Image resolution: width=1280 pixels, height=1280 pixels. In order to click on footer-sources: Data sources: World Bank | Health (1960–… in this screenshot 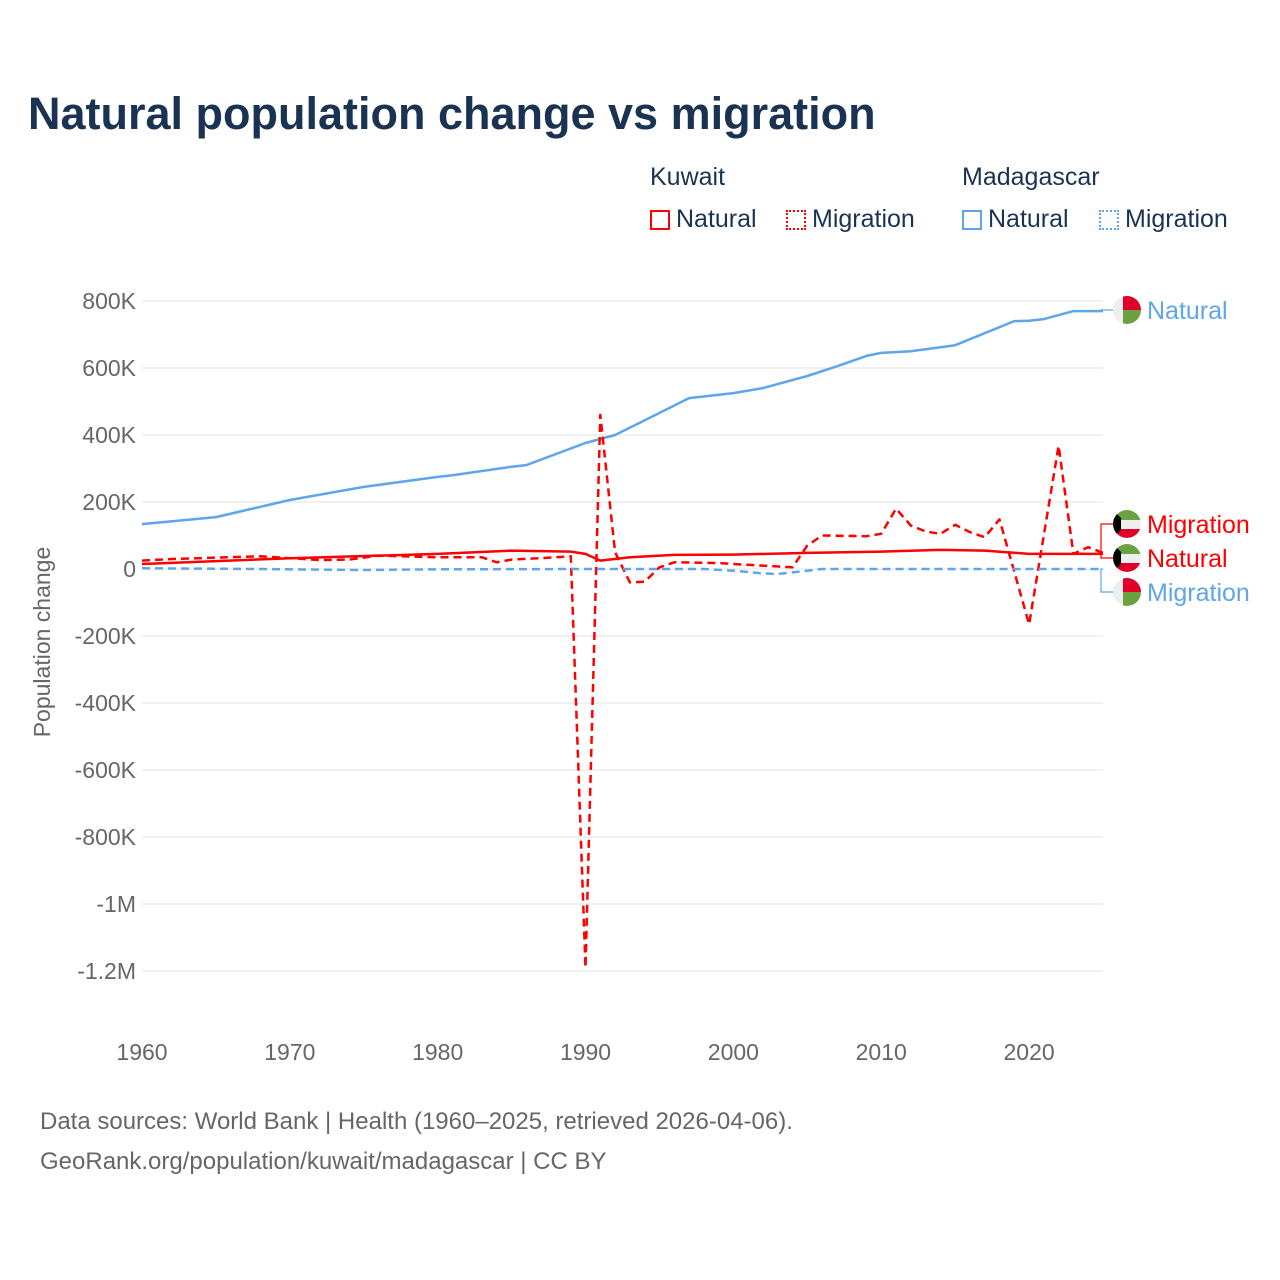, I will do `click(416, 1121)`.